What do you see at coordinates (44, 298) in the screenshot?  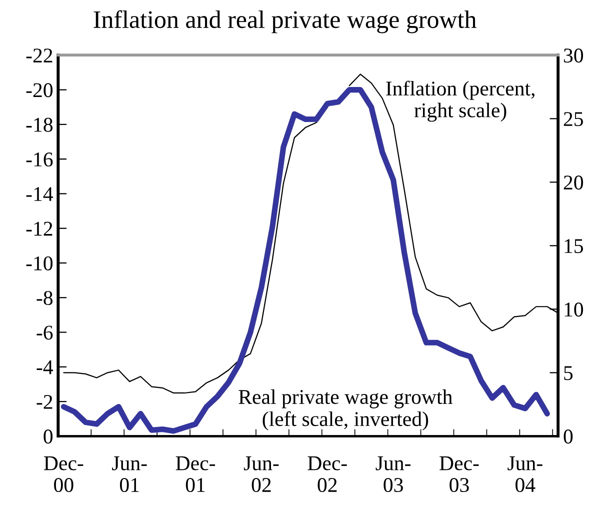 I see `y-tick-label: -8` at bounding box center [44, 298].